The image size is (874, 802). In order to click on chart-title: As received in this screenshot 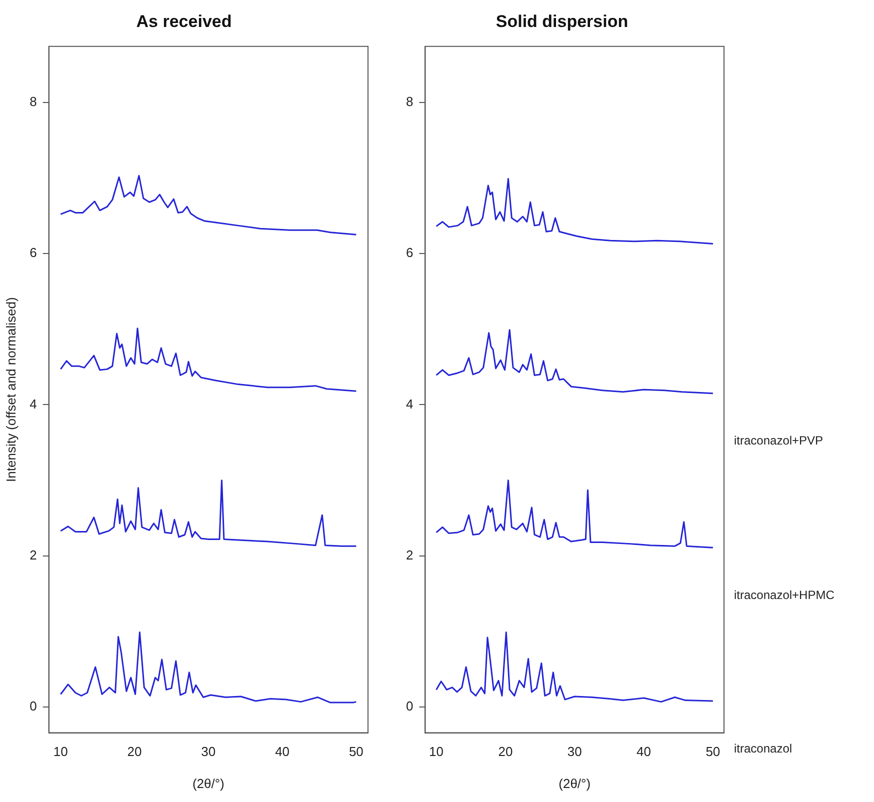, I will do `click(184, 21)`.